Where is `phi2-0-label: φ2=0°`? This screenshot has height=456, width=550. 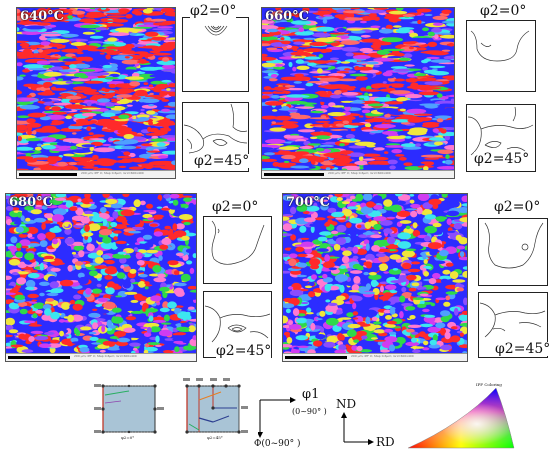
phi2-0-label: φ2=0° is located at coordinates (213, 11).